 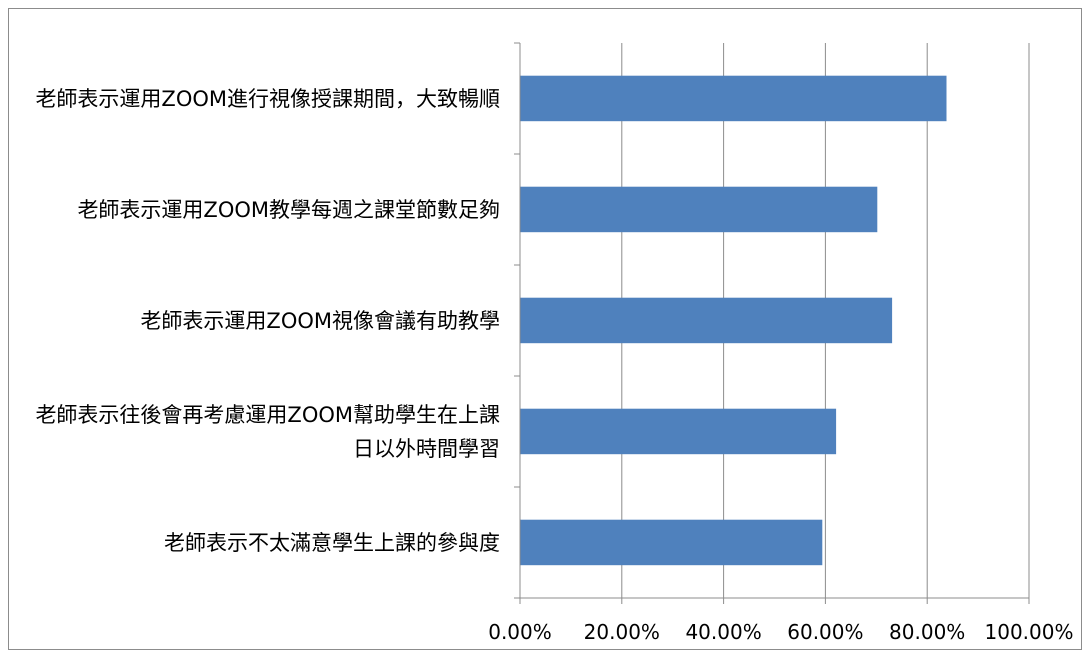 What do you see at coordinates (927, 632) in the screenshot?
I see `x-tick-label: 80.00%` at bounding box center [927, 632].